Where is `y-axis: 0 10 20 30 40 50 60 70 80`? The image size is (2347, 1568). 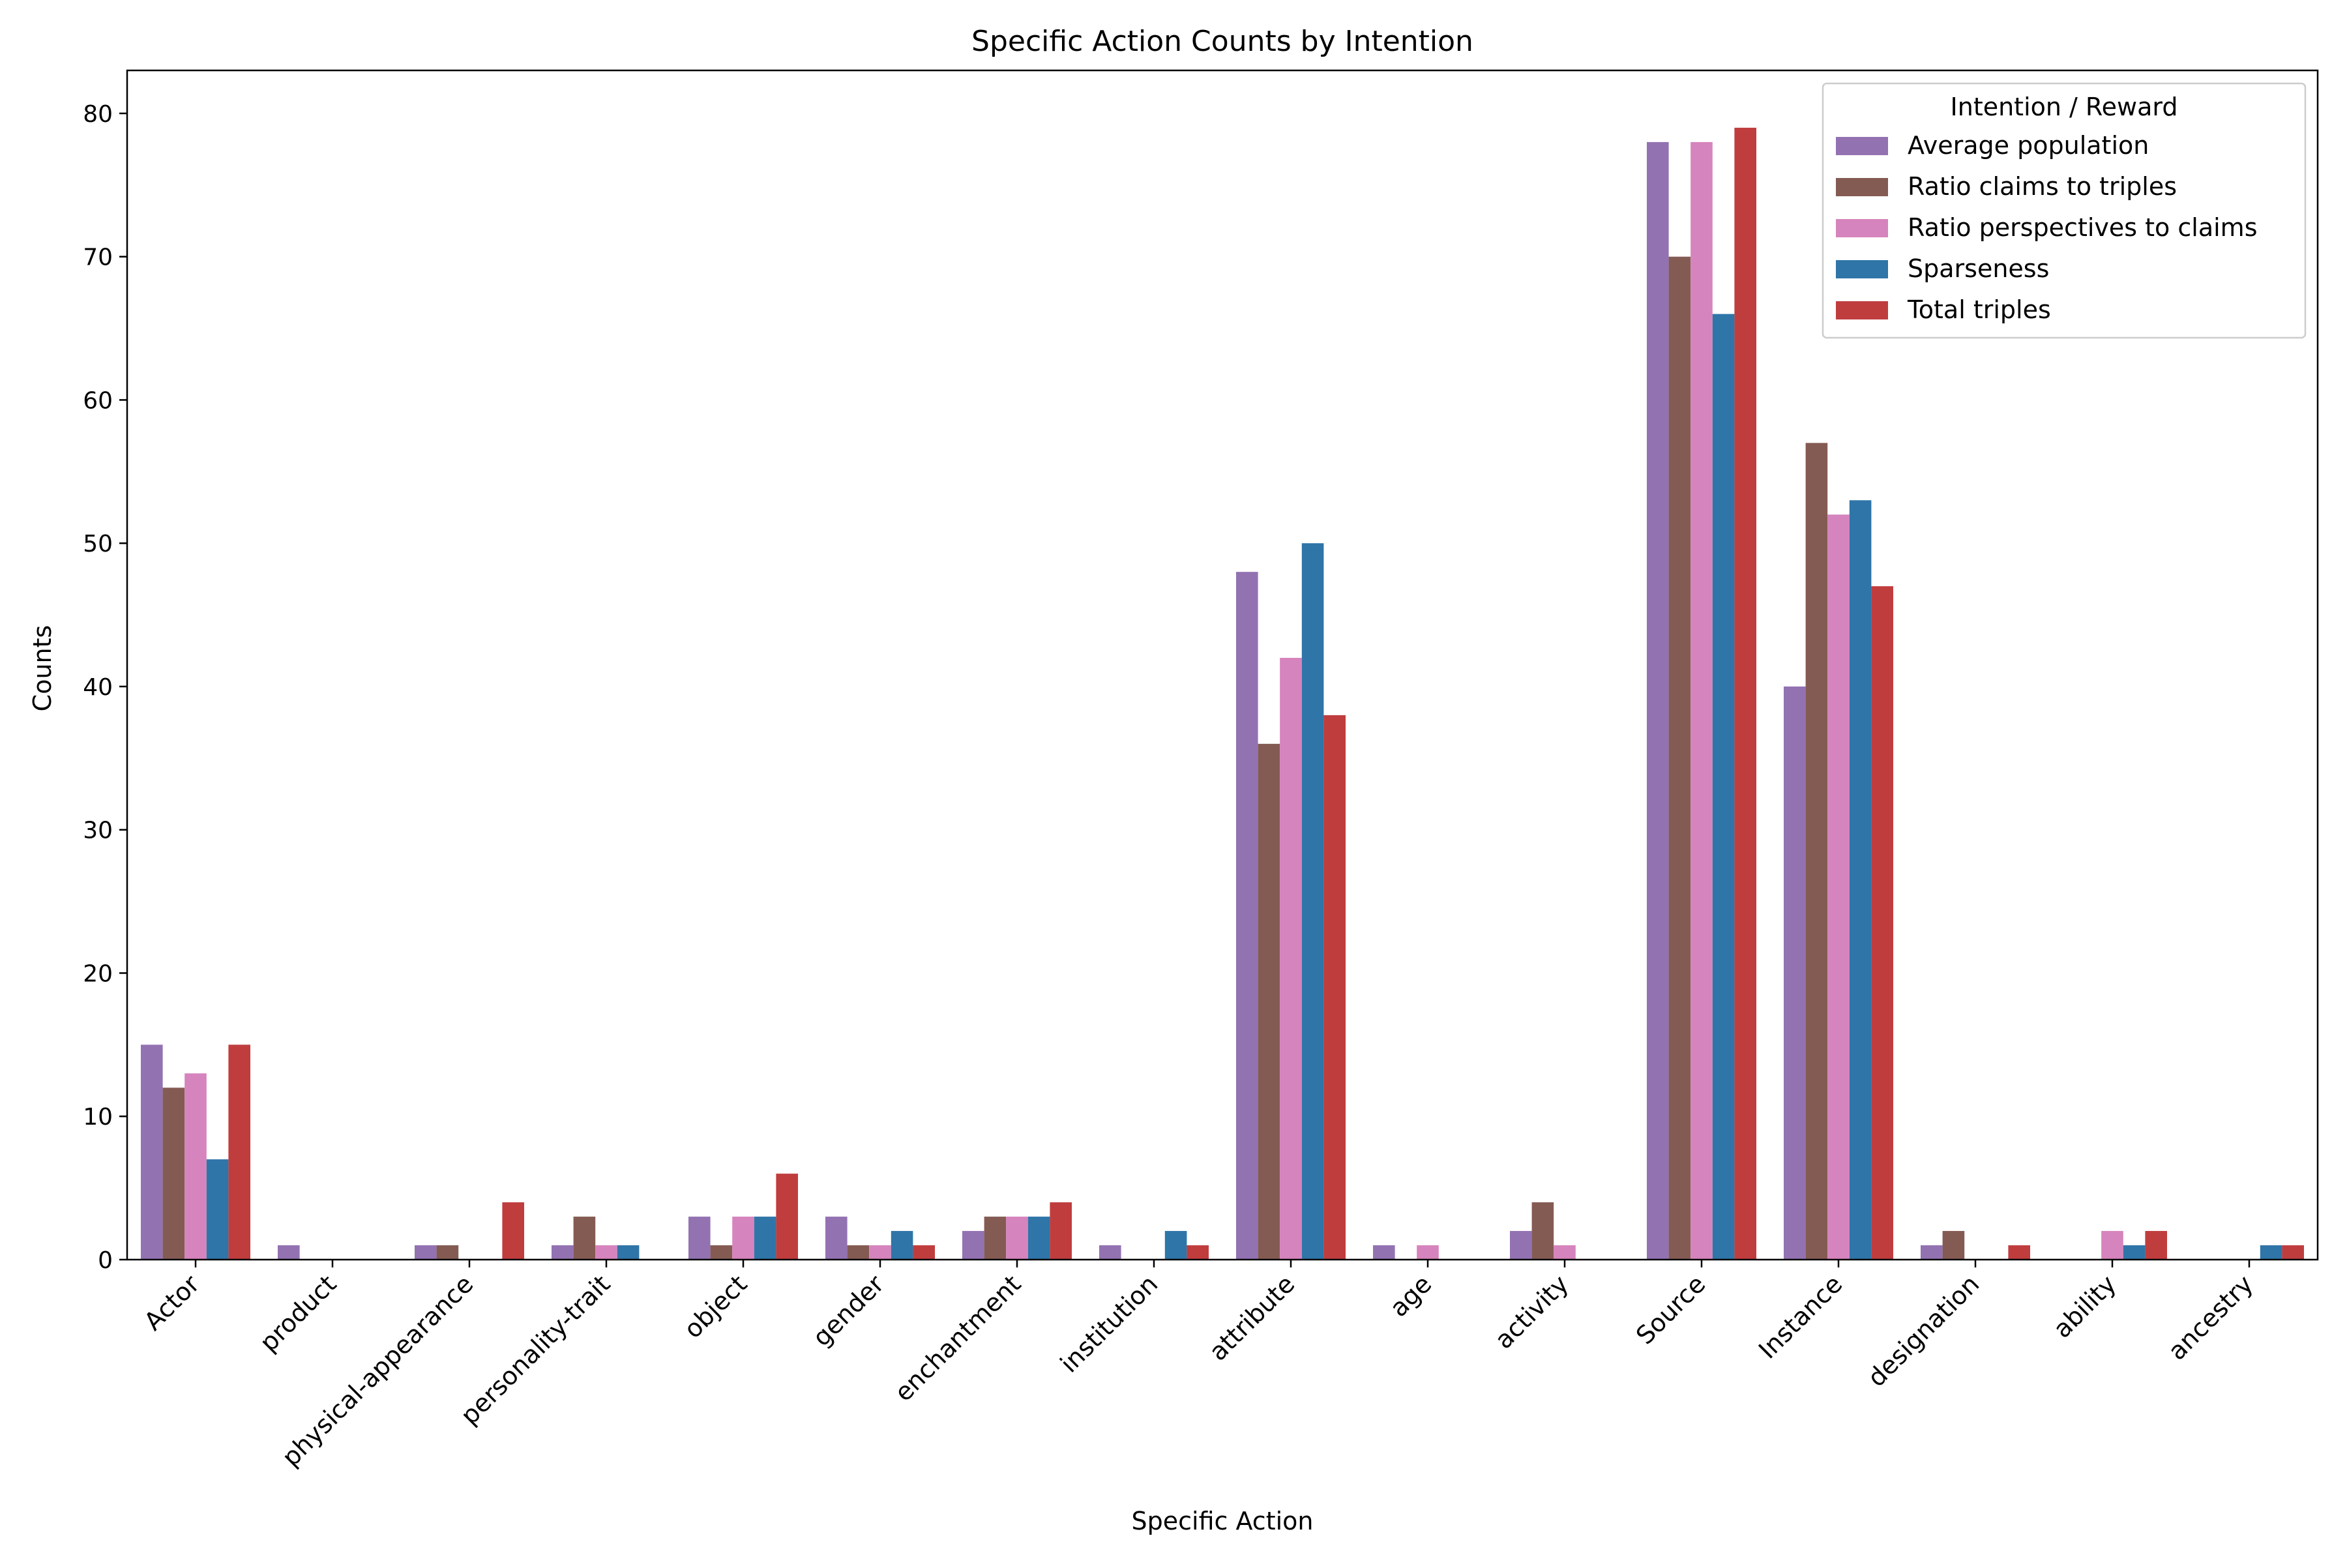
y-axis: 0 10 20 30 40 50 60 70 80 is located at coordinates (105, 688).